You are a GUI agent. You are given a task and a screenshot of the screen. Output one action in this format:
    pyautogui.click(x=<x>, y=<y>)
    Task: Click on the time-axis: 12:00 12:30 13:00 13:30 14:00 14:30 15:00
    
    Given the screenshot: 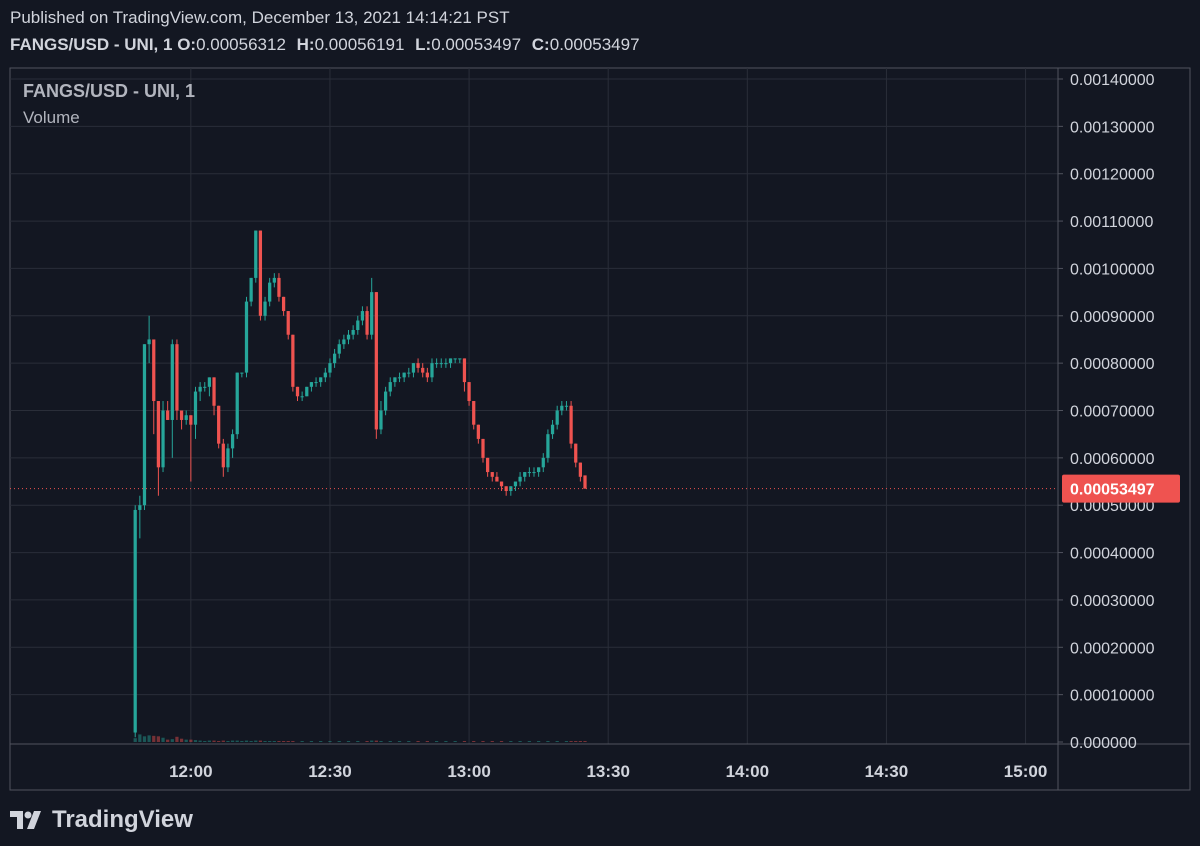 What is the action you would take?
    pyautogui.click(x=608, y=771)
    